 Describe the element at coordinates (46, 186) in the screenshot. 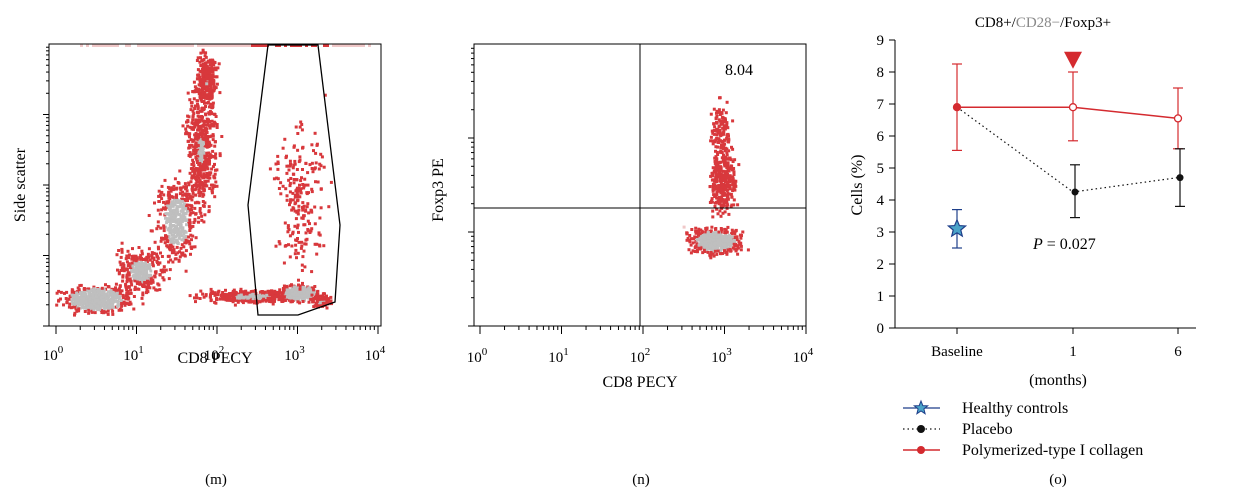

I see `m-y-minor-ticks` at that location.